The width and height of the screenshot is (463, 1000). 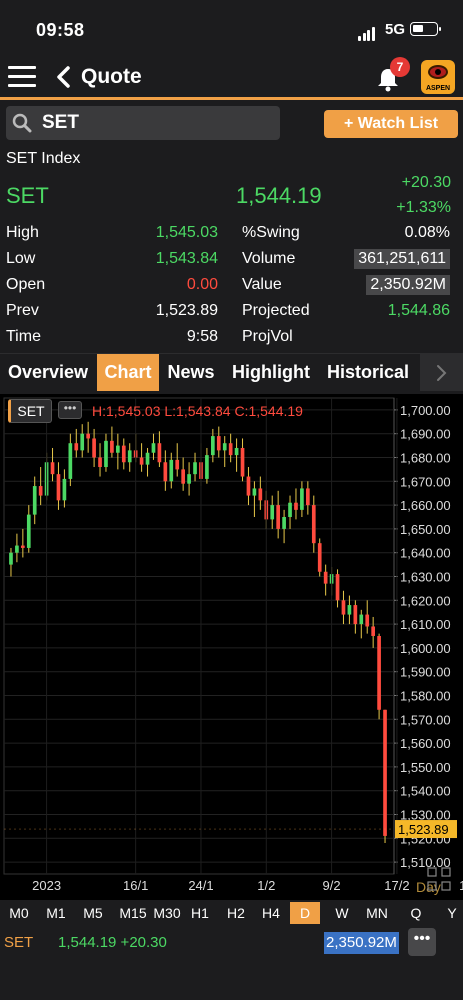 I want to click on y-tick-label: 1,690.00, so click(x=425, y=434).